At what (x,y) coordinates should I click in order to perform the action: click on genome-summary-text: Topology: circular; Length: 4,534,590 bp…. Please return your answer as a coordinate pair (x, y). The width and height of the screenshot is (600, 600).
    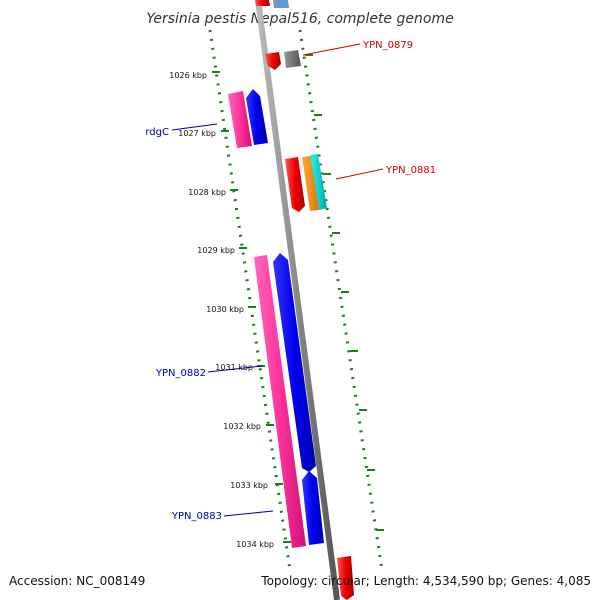
    Looking at the image, I should click on (426, 581).